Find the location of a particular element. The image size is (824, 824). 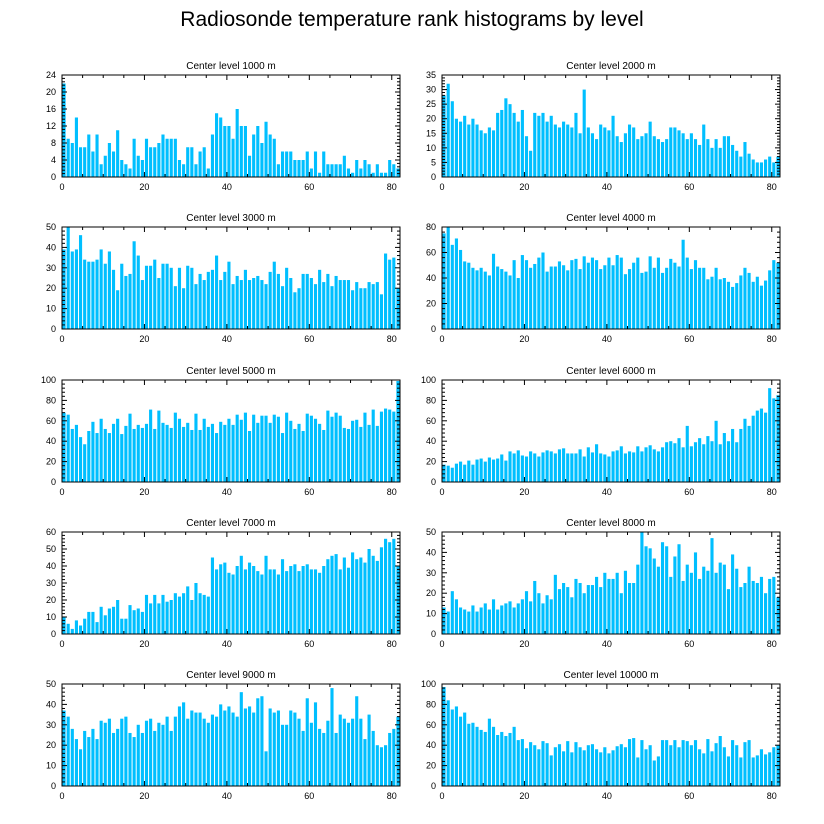

y-tick-label: 8 is located at coordinates (53, 143).